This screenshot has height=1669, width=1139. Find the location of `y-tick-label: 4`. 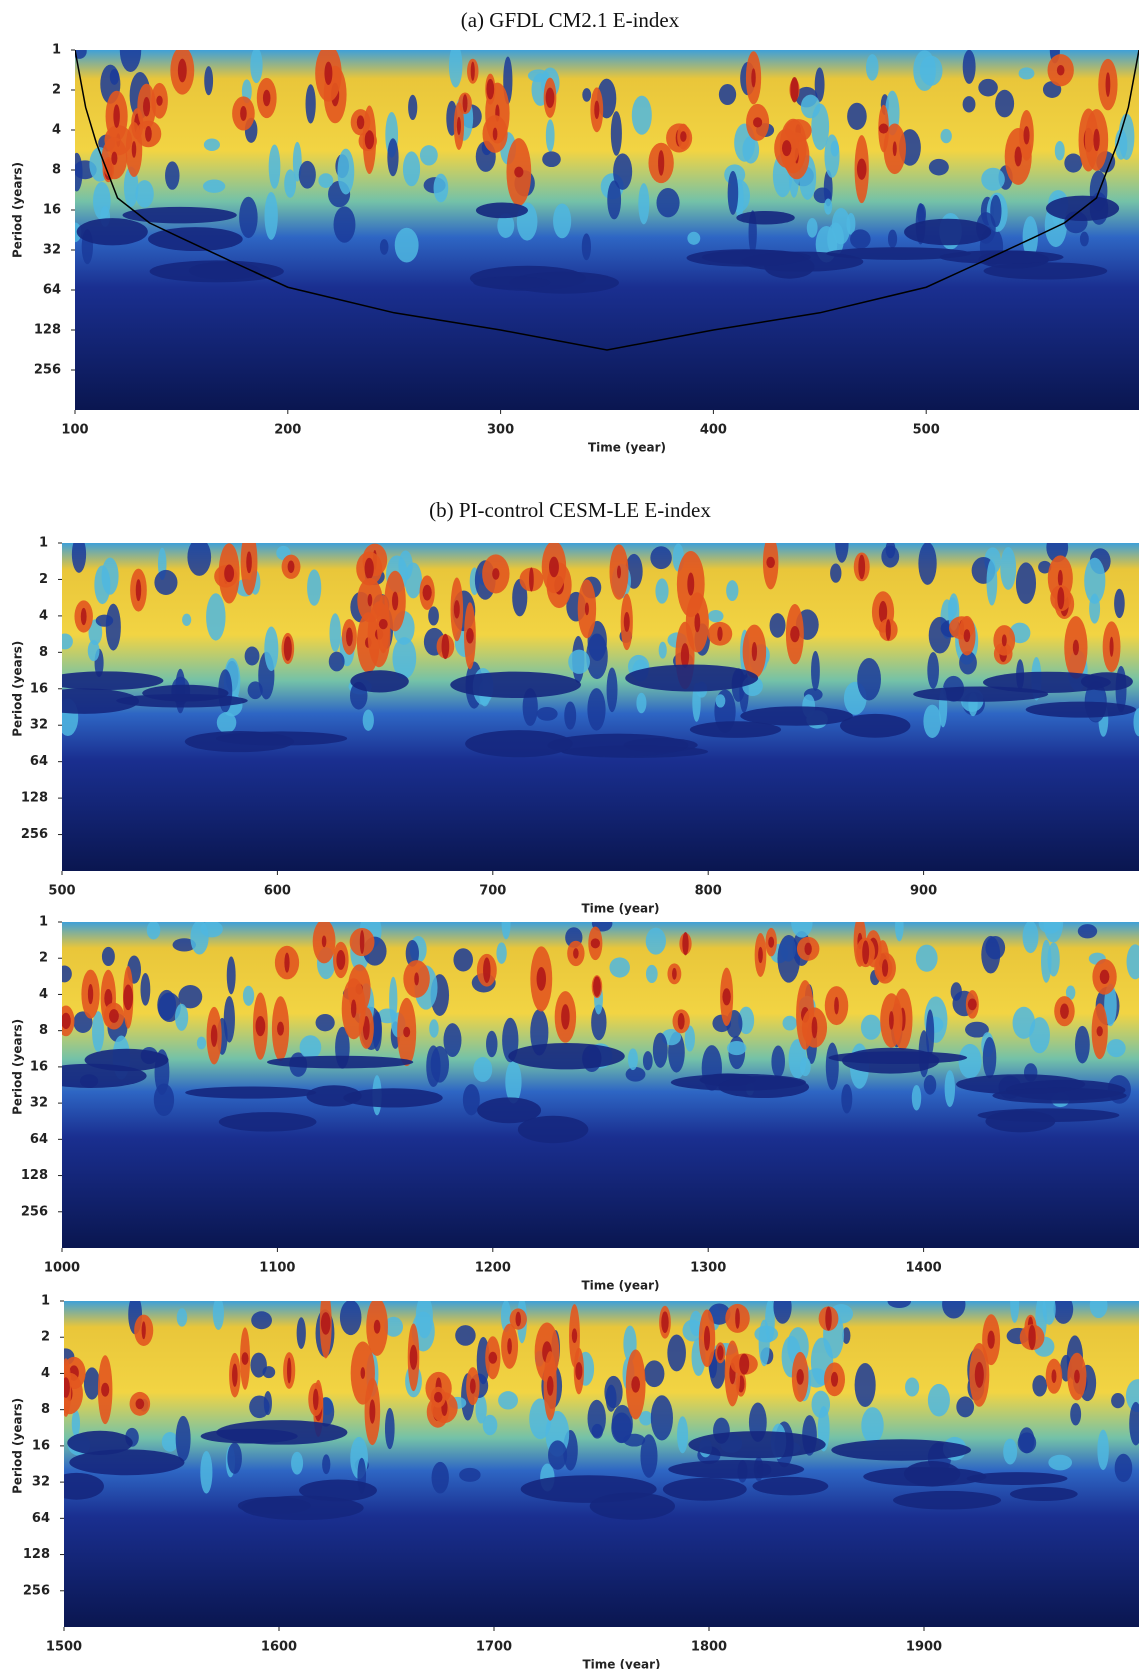

y-tick-label: 4 is located at coordinates (45, 1373).